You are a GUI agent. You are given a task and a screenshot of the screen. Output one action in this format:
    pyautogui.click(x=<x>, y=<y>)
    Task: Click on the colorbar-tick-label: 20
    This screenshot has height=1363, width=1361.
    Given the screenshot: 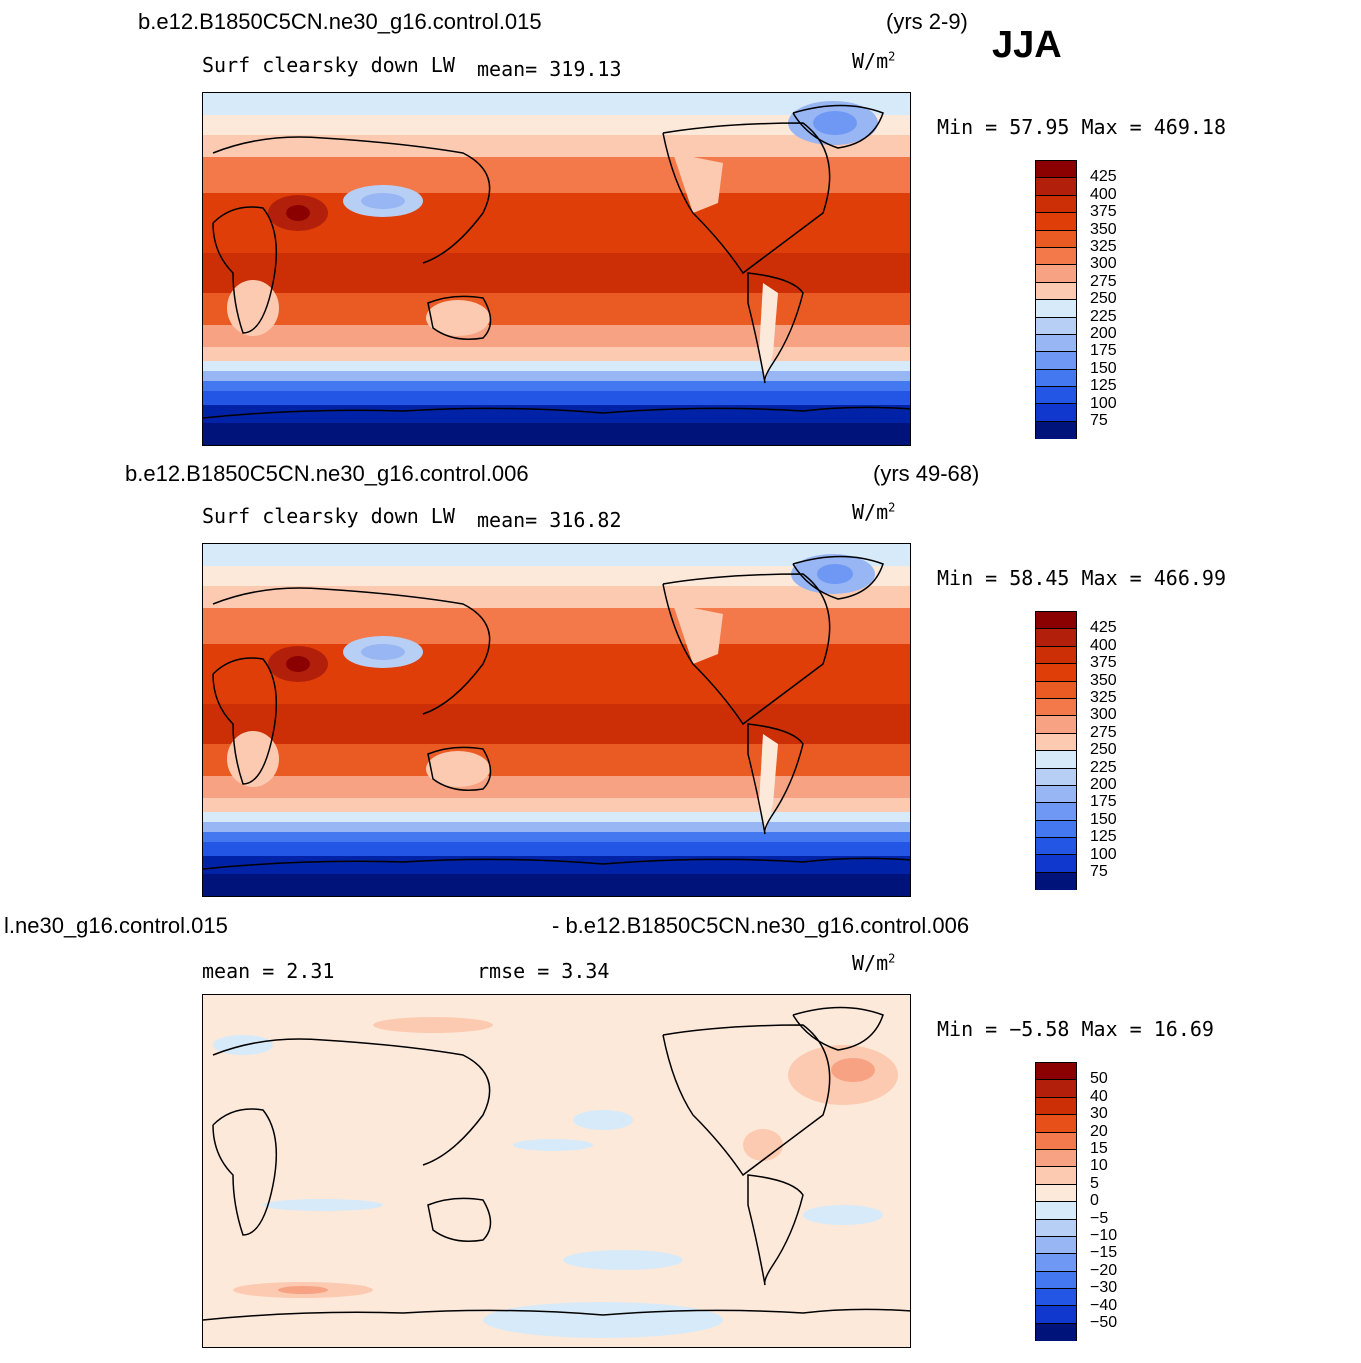 What is the action you would take?
    pyautogui.click(x=1099, y=1131)
    